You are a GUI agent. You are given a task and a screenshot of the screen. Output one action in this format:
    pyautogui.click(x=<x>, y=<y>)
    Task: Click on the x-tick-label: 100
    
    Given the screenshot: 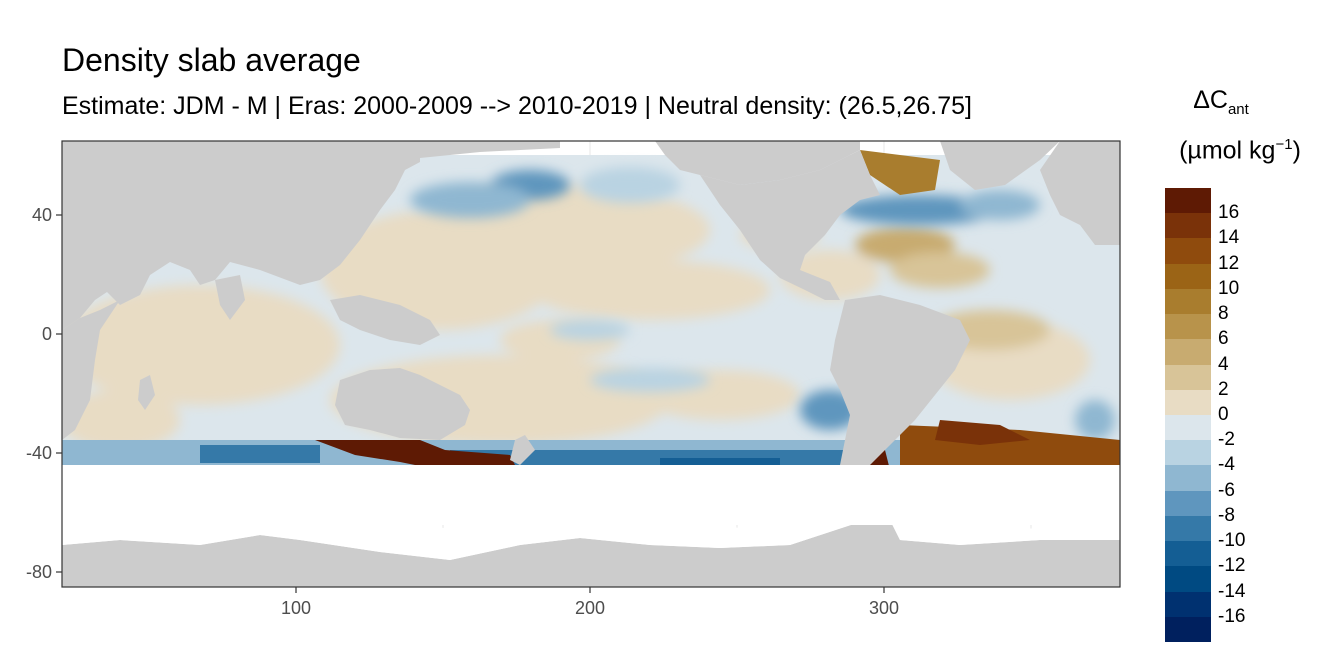 What is the action you would take?
    pyautogui.click(x=296, y=608)
    